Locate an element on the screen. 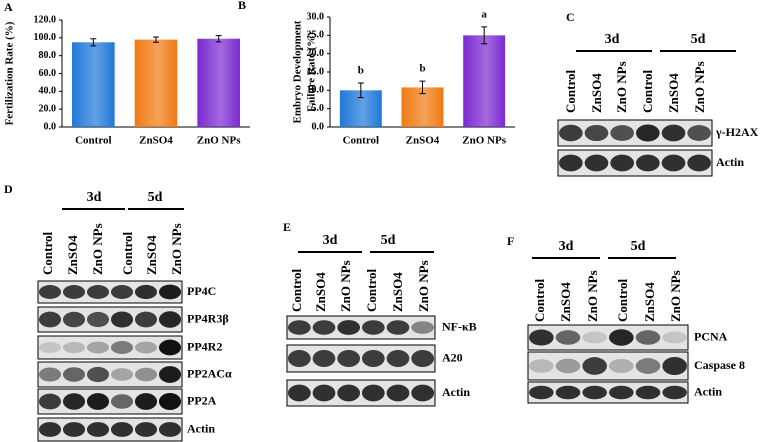  panel-letter: B is located at coordinates (242, 6).